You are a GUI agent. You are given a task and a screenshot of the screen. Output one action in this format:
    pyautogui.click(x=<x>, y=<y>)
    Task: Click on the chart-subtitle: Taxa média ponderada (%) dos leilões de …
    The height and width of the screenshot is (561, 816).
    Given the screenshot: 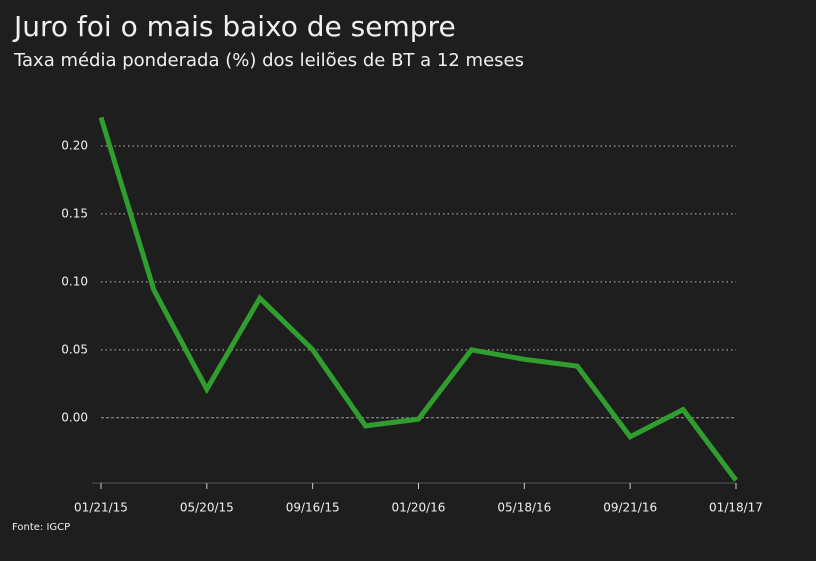 What is the action you would take?
    pyautogui.click(x=268, y=60)
    